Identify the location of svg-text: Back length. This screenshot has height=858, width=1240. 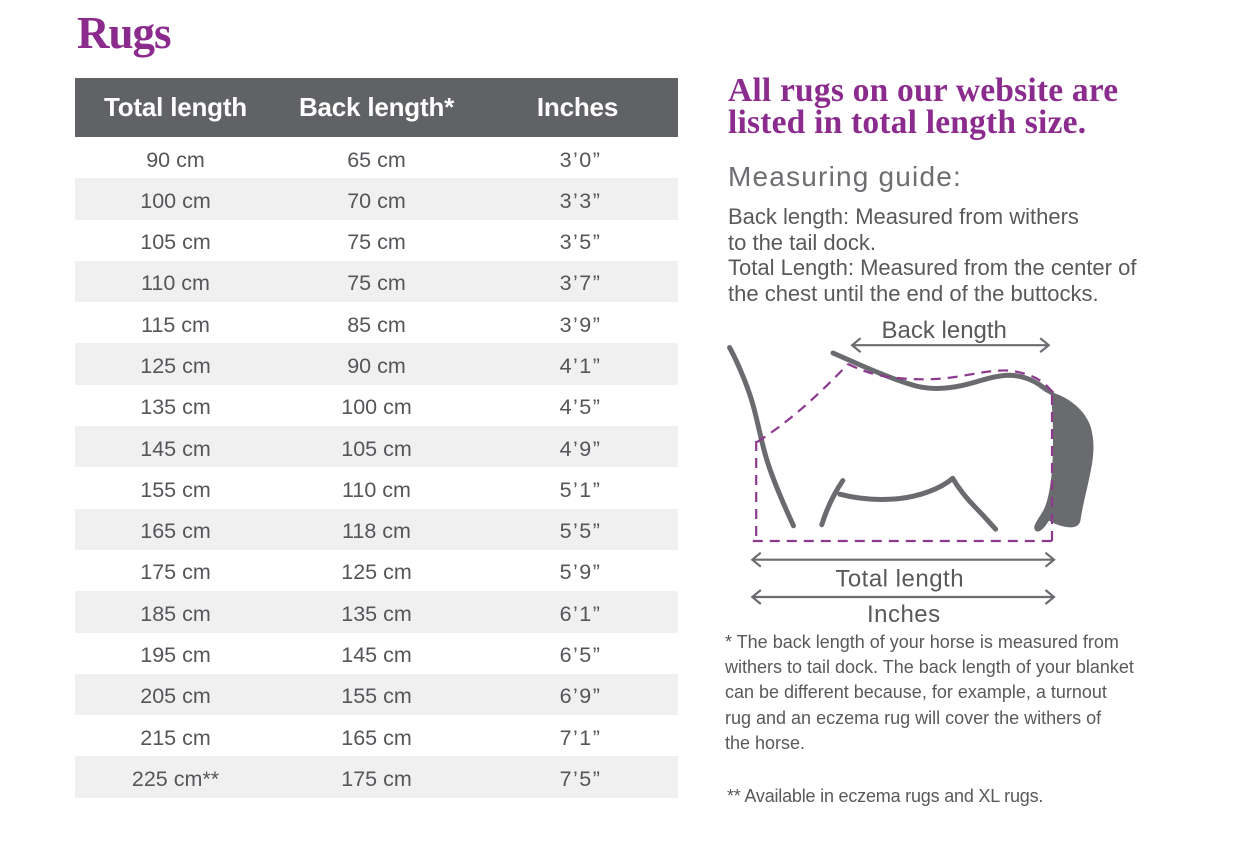
(943, 330).